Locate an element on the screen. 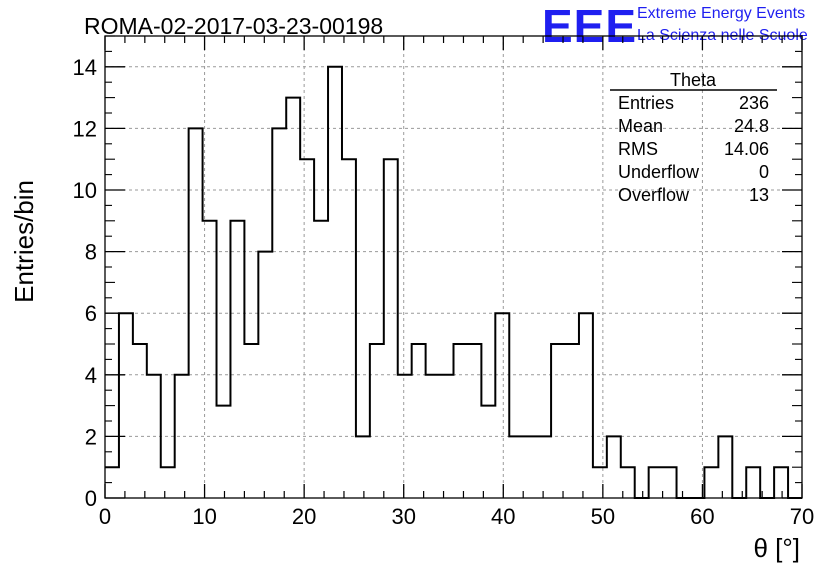 The width and height of the screenshot is (836, 572). stats-name: Theta is located at coordinates (693, 80).